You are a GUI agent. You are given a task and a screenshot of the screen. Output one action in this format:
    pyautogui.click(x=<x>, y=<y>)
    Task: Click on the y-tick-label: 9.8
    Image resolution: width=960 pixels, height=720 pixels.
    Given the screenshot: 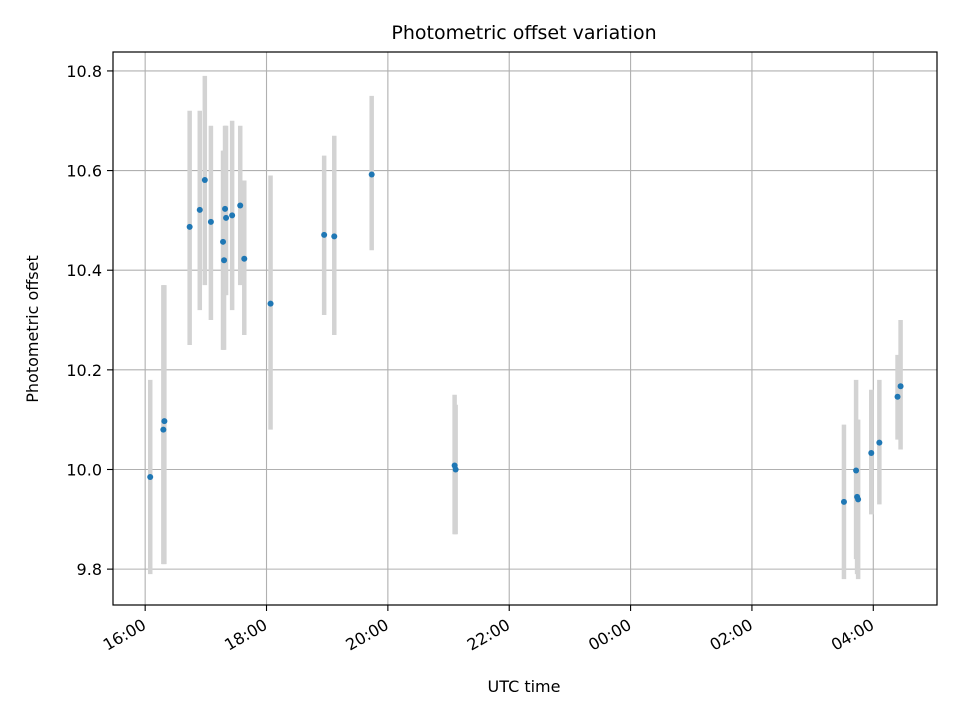 What is the action you would take?
    pyautogui.click(x=89, y=569)
    